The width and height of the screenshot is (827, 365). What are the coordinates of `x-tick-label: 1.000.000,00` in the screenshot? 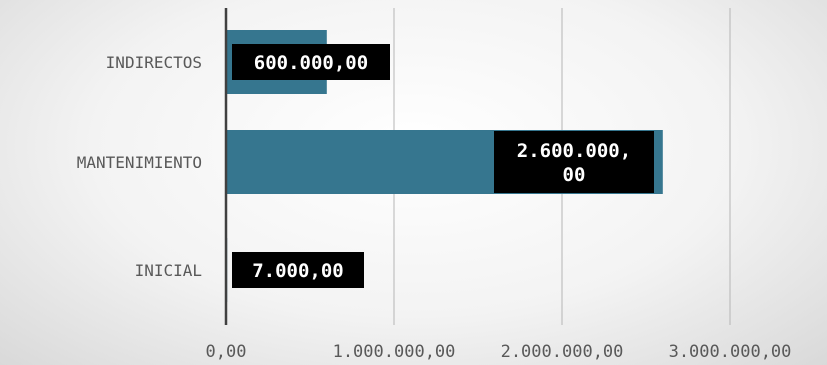 It's located at (394, 352).